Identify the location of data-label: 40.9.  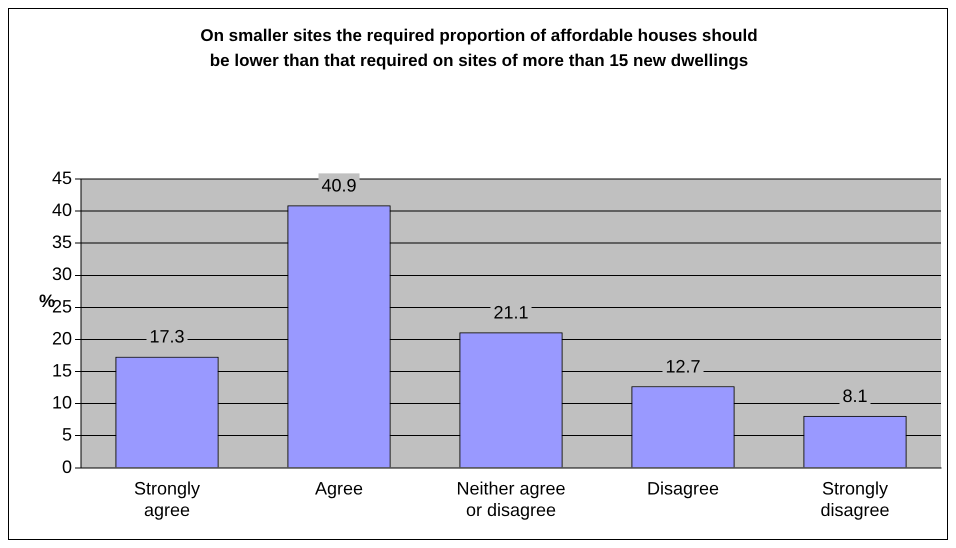
(339, 185).